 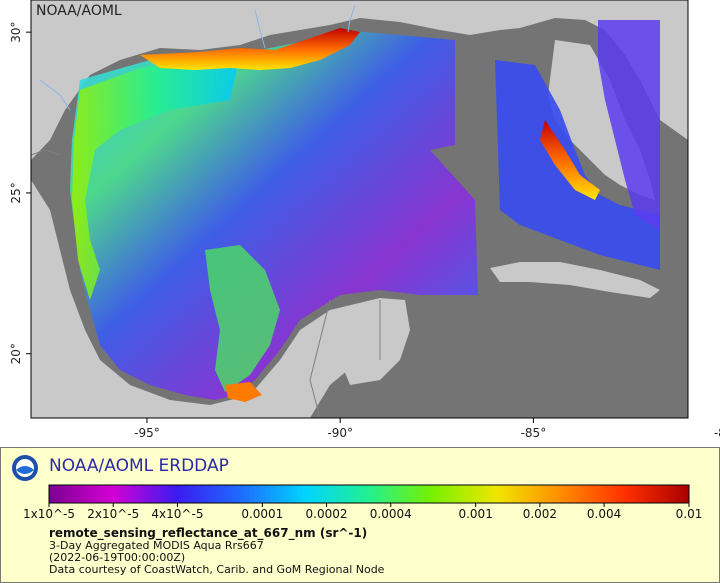 What do you see at coordinates (370, 341) in the screenshot?
I see `yucatan-land` at bounding box center [370, 341].